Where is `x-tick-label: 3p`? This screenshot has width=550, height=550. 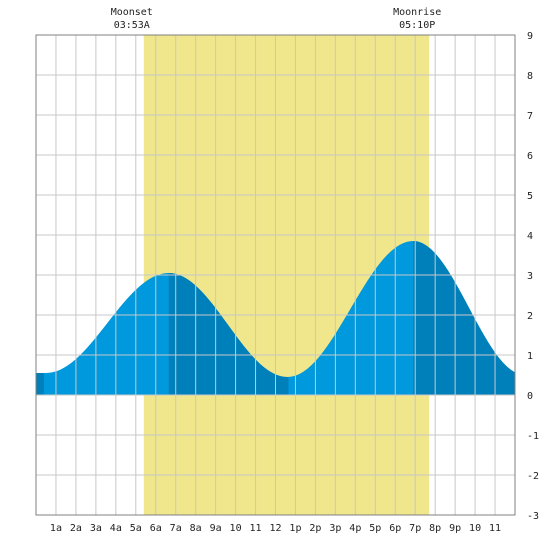 x-tick-label: 3p is located at coordinates (335, 528).